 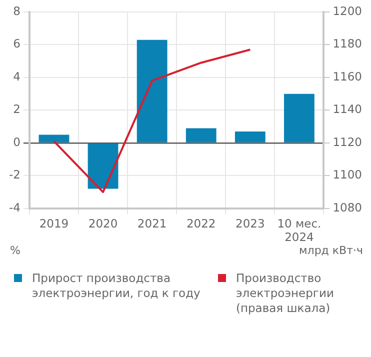 What do you see at coordinates (16, 43) in the screenshot?
I see `y-tick-label: 6` at bounding box center [16, 43].